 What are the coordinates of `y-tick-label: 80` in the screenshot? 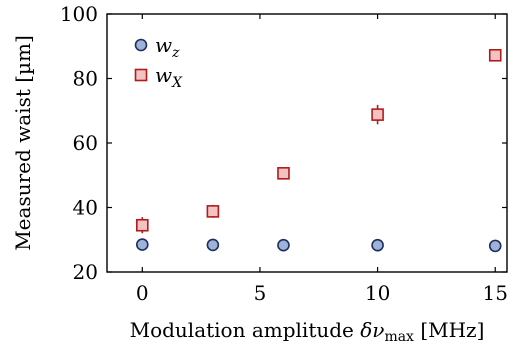 It's located at (85, 79).